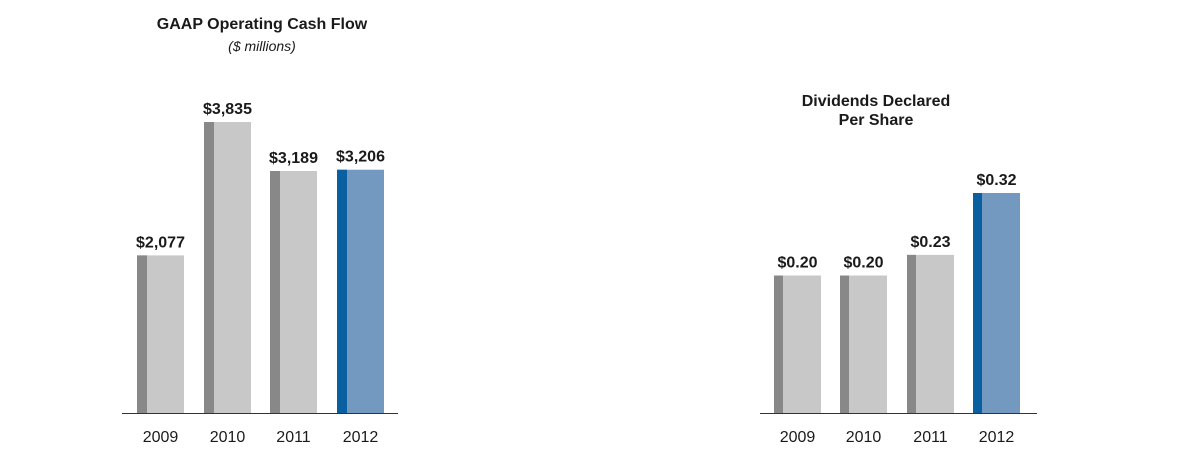  What do you see at coordinates (227, 109) in the screenshot?
I see `data-label: $3,835` at bounding box center [227, 109].